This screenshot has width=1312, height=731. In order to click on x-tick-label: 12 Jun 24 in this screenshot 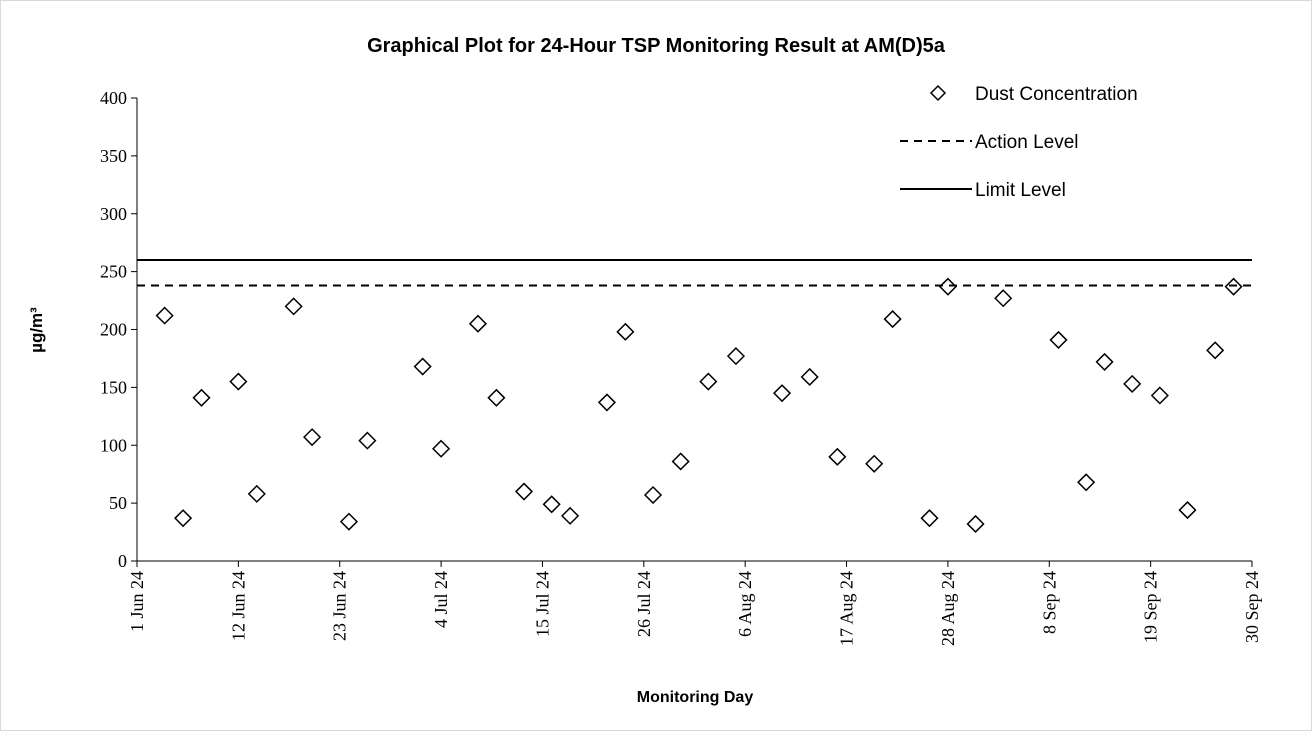, I will do `click(238, 606)`.